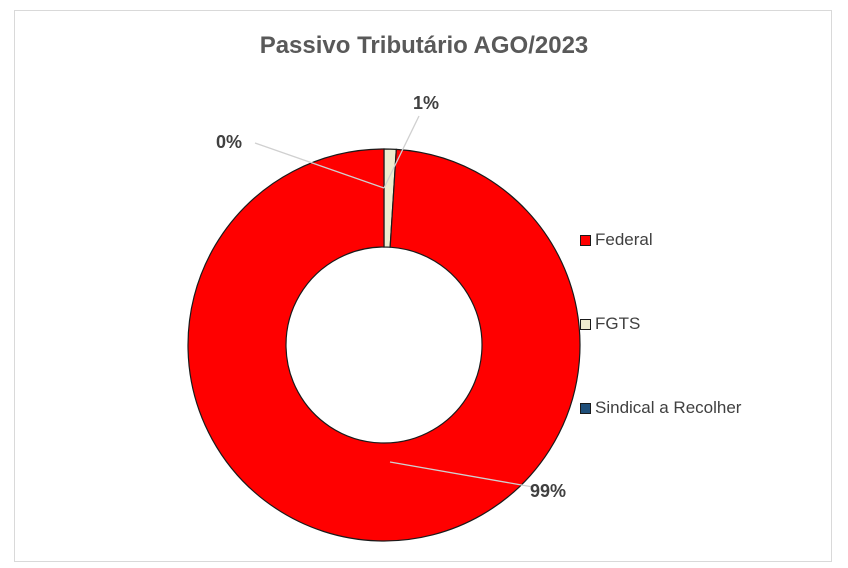  I want to click on legend-label-federal: Federal, so click(624, 239).